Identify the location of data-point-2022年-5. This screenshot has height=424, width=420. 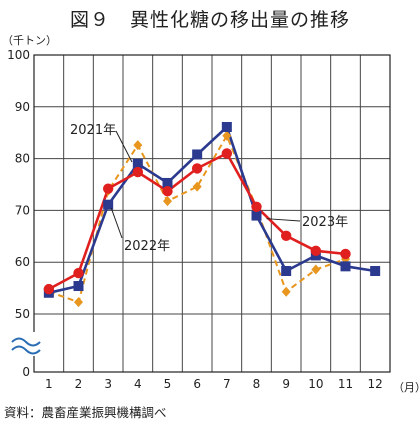
(167, 182).